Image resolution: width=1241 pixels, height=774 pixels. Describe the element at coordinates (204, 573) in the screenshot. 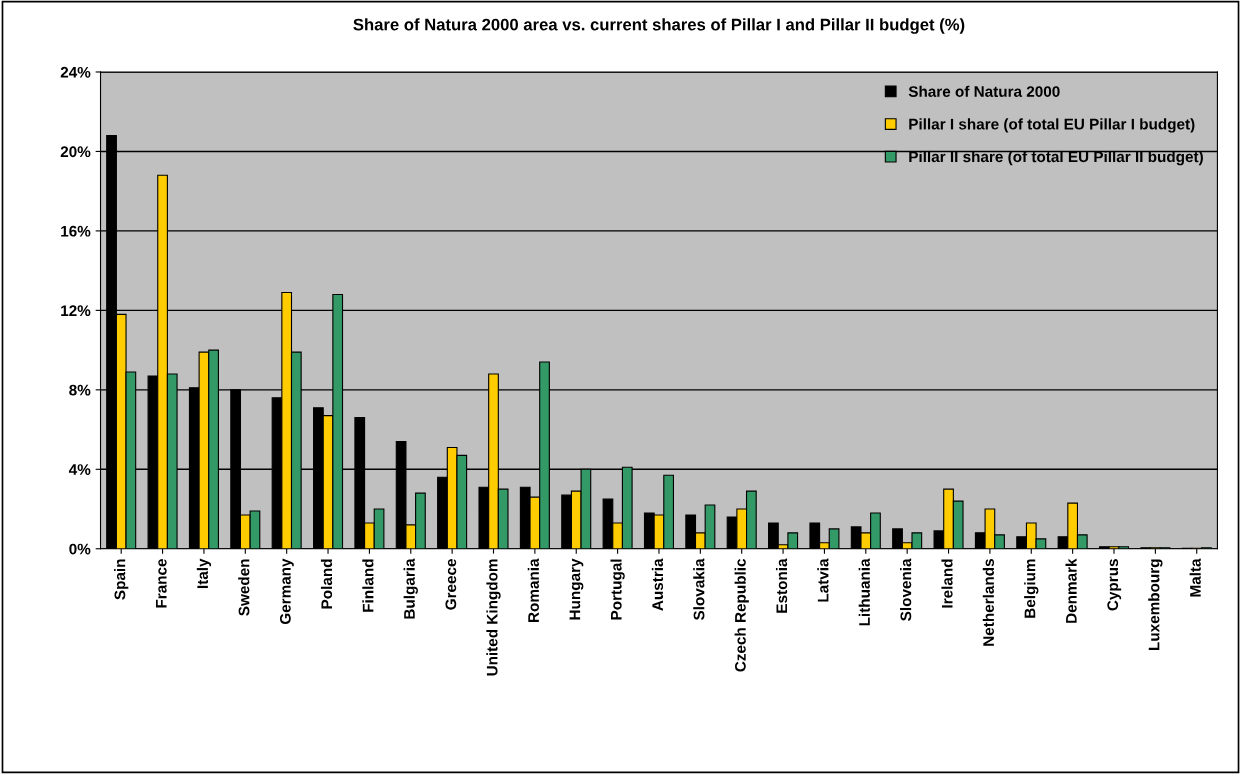

I see `x-tick-label: Italy` at that location.